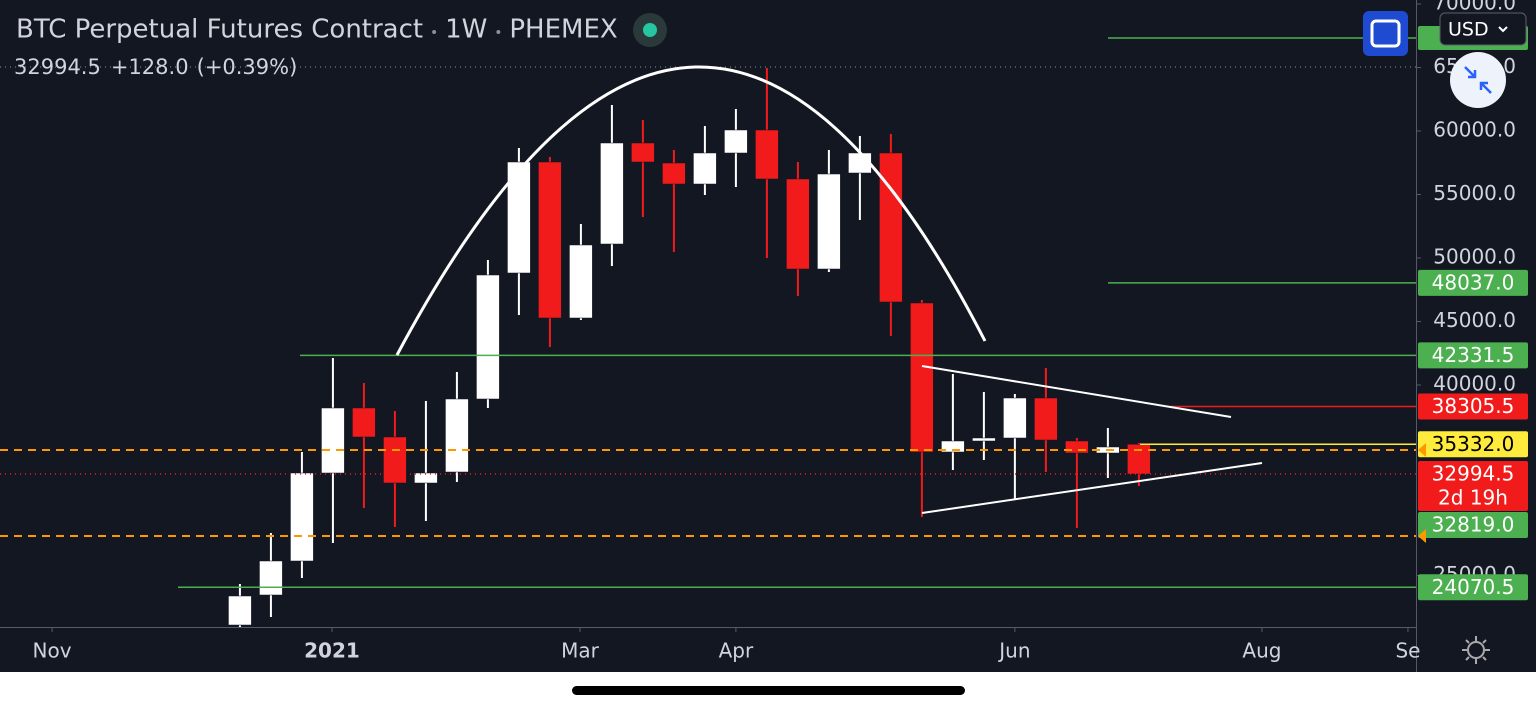  I want to click on price-label: 42331.5, so click(1473, 355).